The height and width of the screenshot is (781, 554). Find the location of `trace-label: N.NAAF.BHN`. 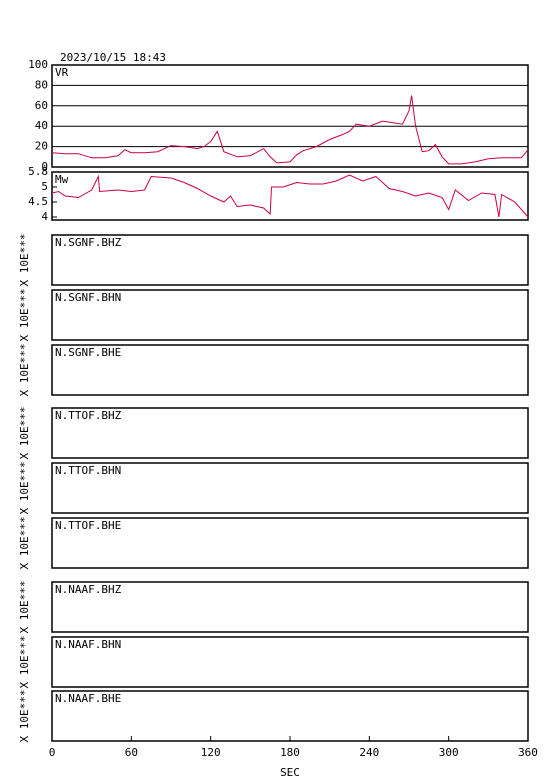

trace-label: N.NAAF.BHN is located at coordinates (88, 644).